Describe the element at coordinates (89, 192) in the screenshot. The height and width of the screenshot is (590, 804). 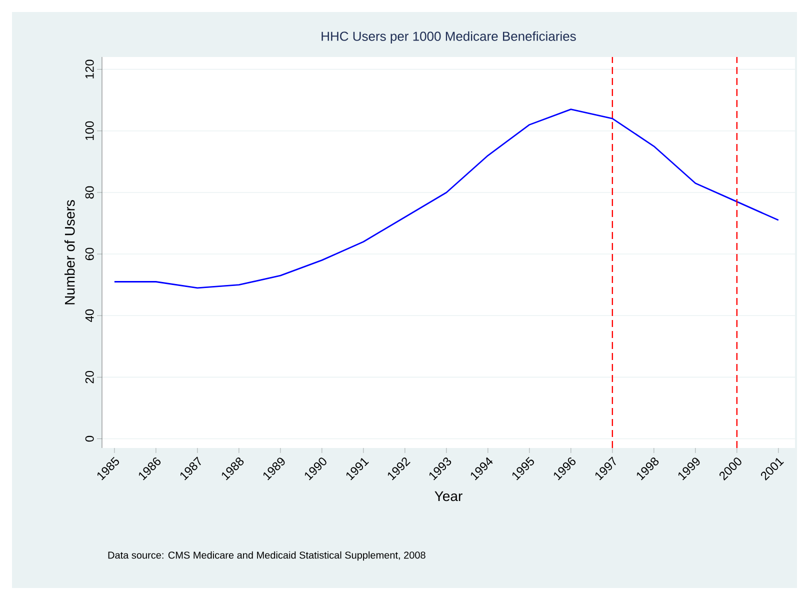
I see `y-tick-label: 80` at that location.